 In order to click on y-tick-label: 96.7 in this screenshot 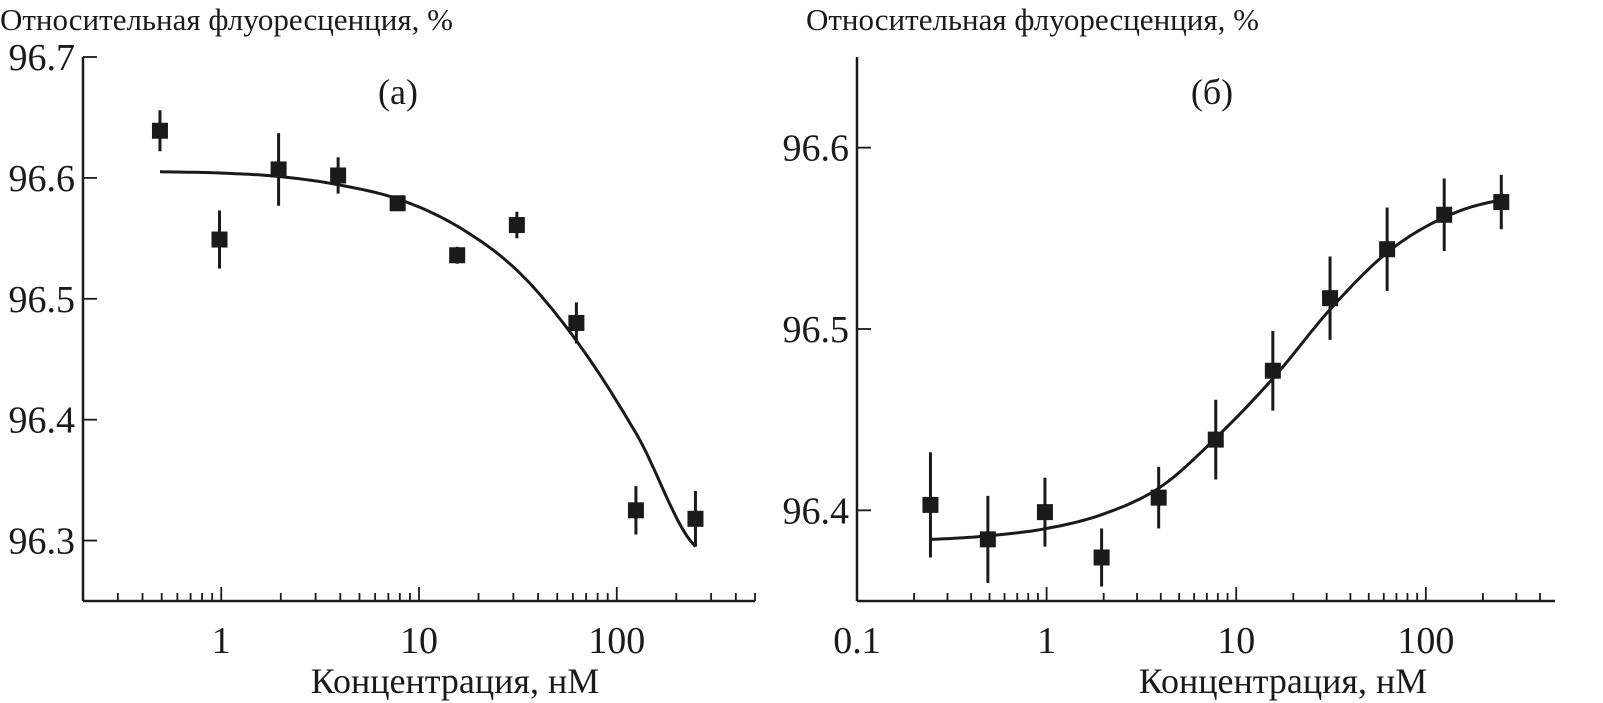, I will do `click(42, 58)`.